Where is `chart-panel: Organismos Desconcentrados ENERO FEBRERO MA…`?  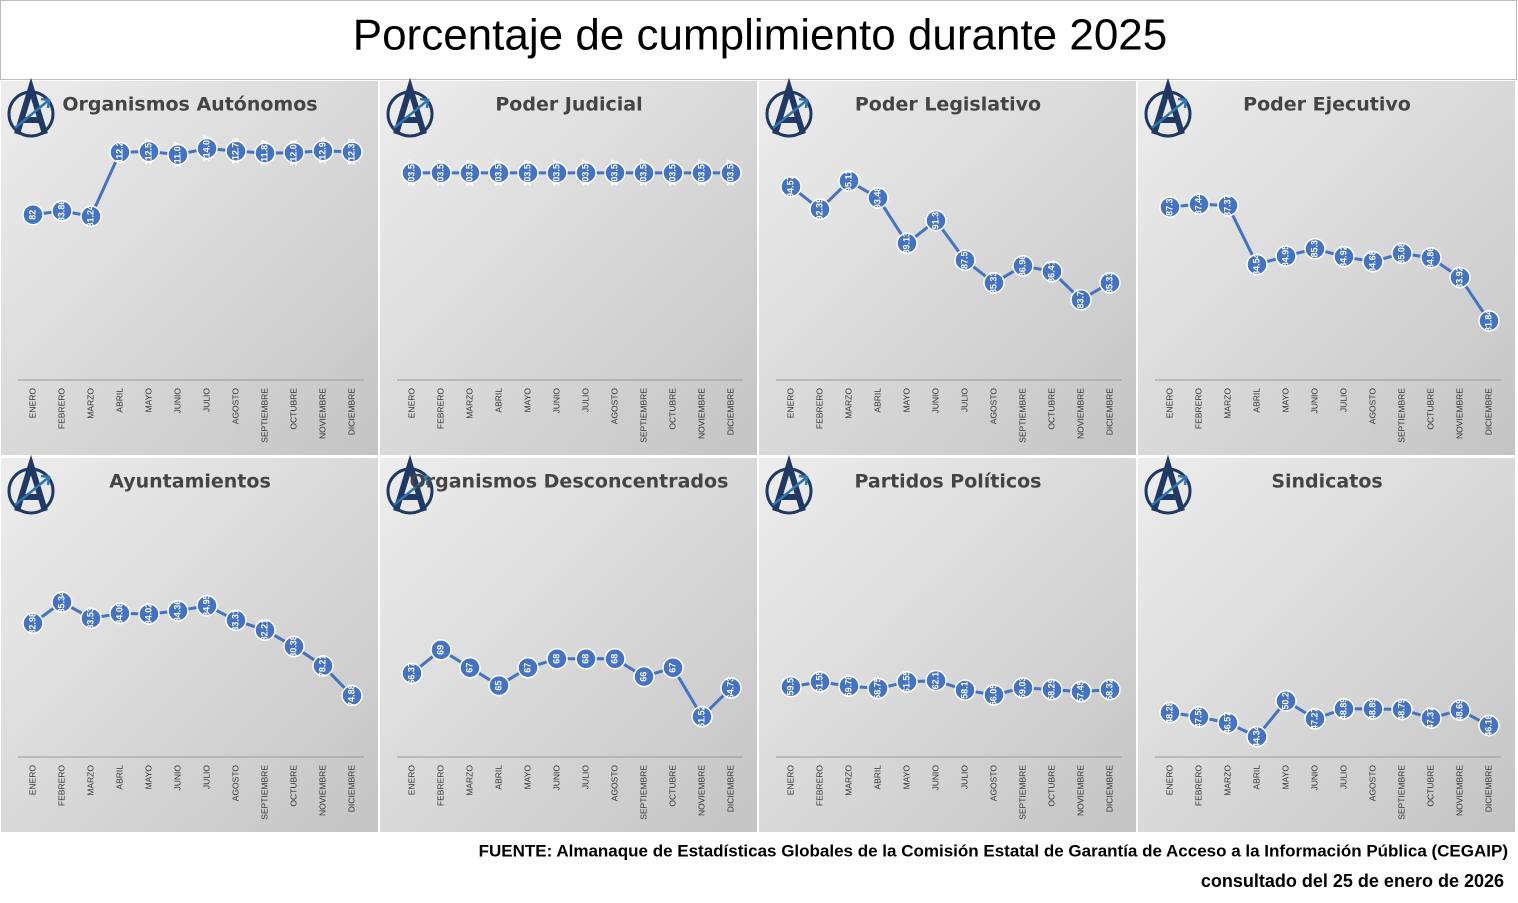
chart-panel: Organismos Desconcentrados ENERO FEBRERO MA… is located at coordinates (568, 643).